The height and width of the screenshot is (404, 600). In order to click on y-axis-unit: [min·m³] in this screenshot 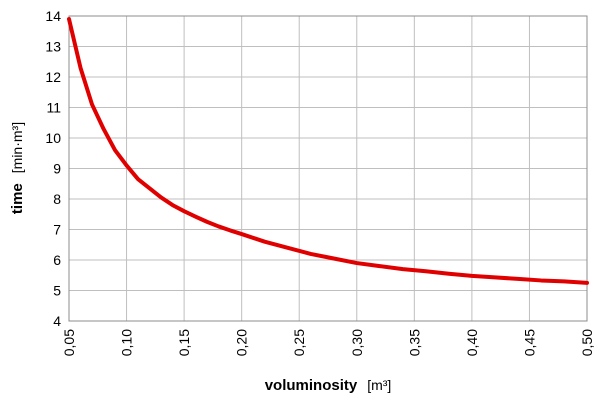, I will do `click(17, 147)`.